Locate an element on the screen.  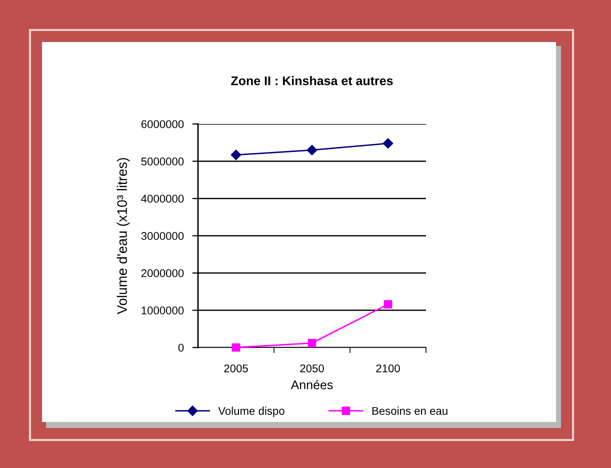
y-axis-title: Volume d'eau (x10³ litres) is located at coordinates (123, 236).